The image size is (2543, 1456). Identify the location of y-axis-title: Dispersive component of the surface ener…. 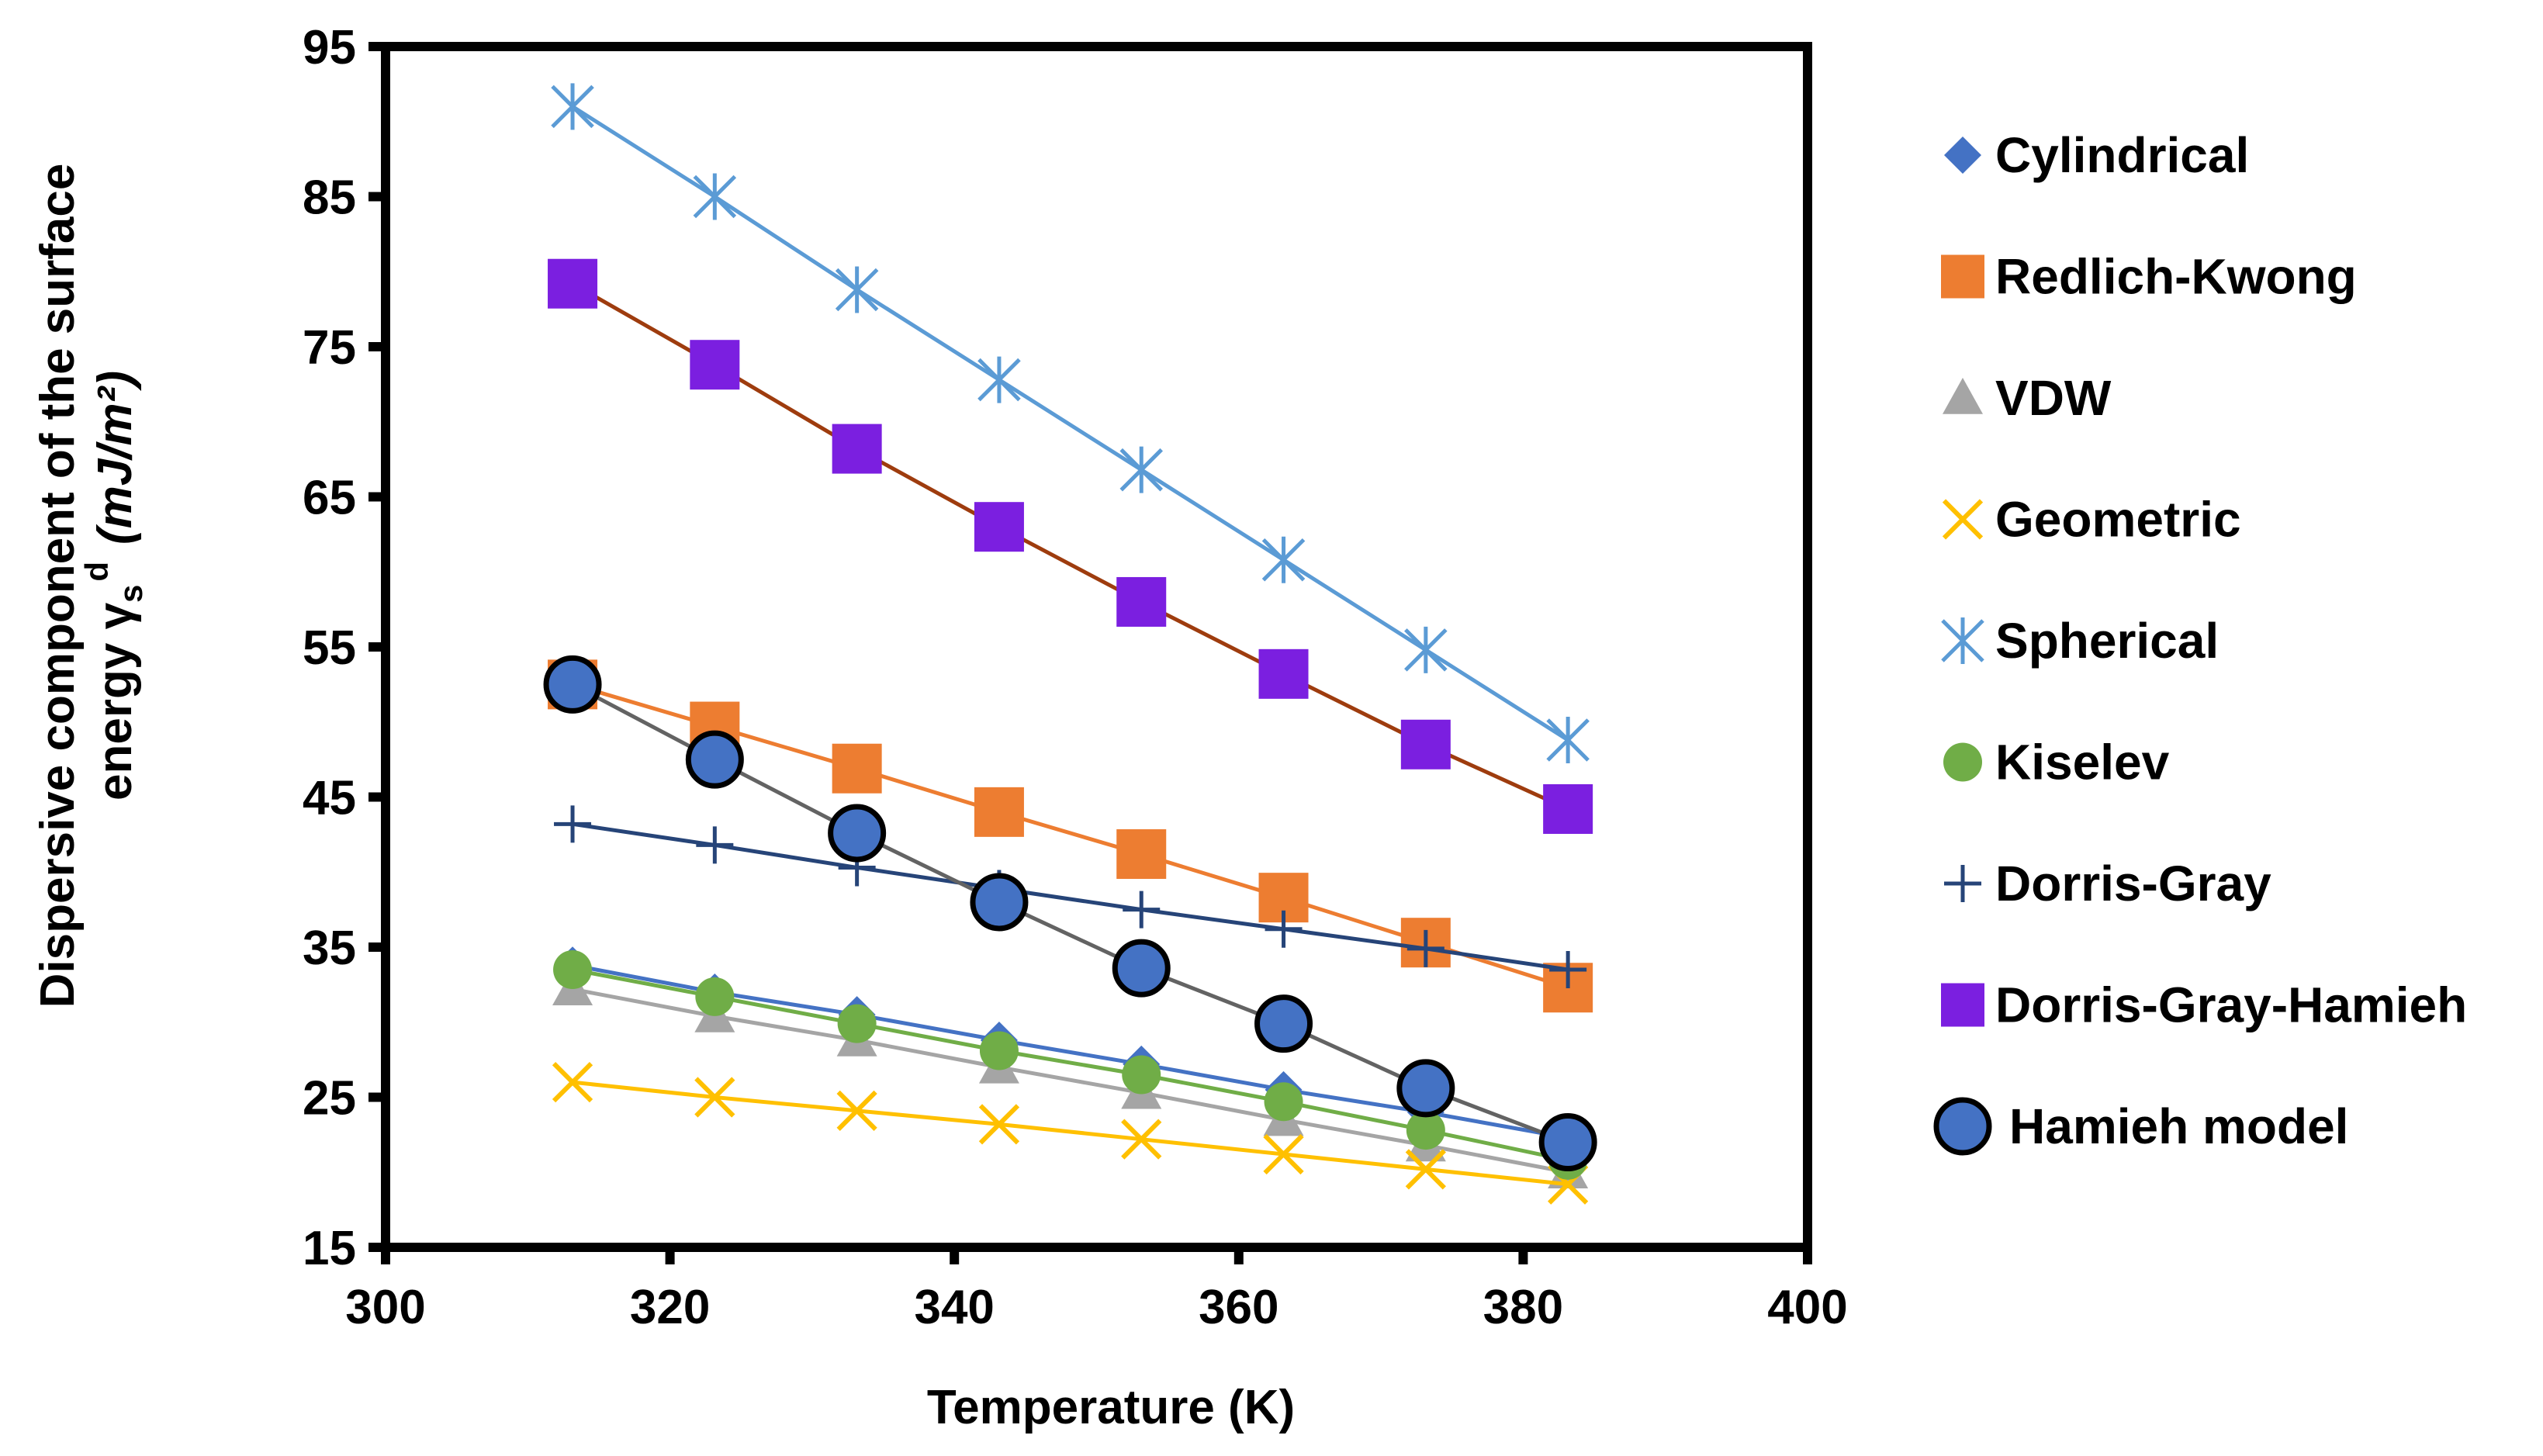
(90, 586).